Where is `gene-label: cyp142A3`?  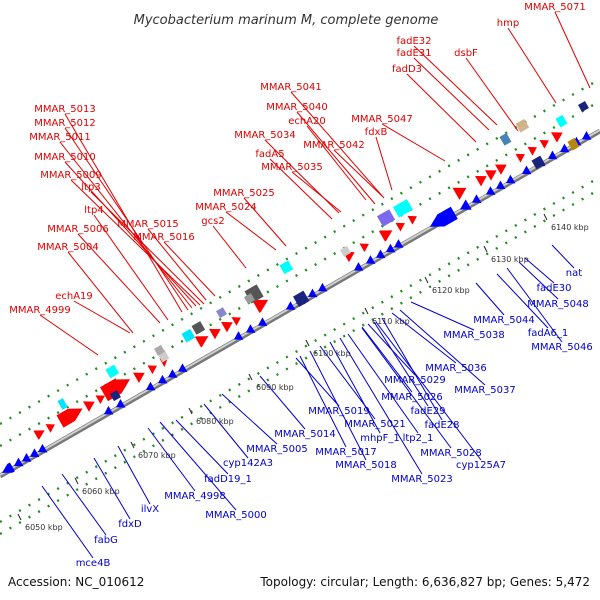 gene-label: cyp142A3 is located at coordinates (248, 463).